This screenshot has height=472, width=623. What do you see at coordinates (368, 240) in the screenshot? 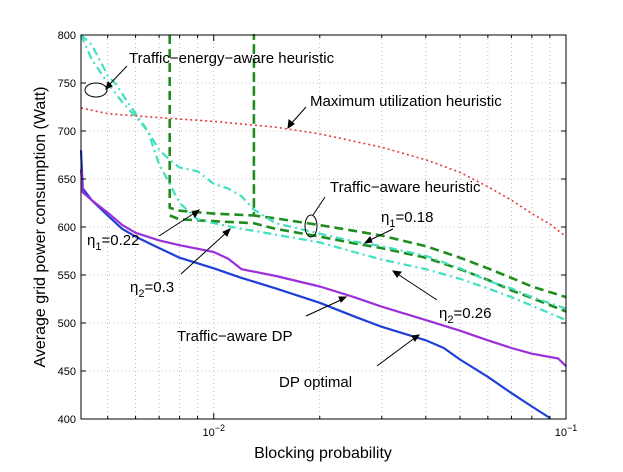
I see `eta1-018-arrowhead` at bounding box center [368, 240].